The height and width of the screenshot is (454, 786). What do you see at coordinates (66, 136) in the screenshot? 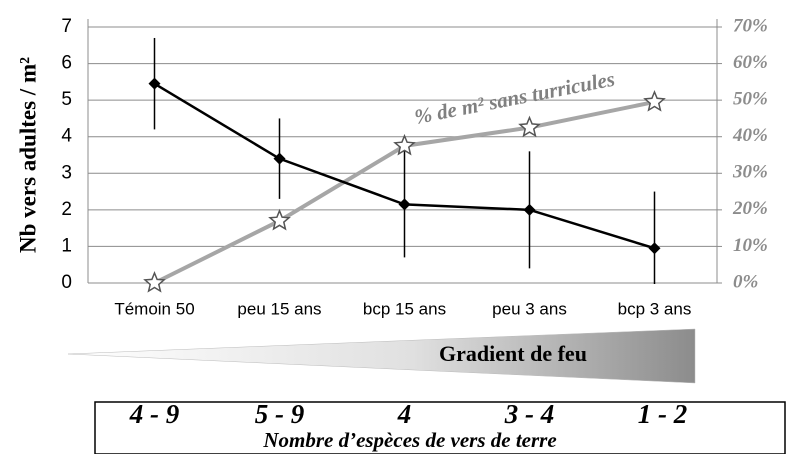
I see `y-tick-label: 4` at bounding box center [66, 136].